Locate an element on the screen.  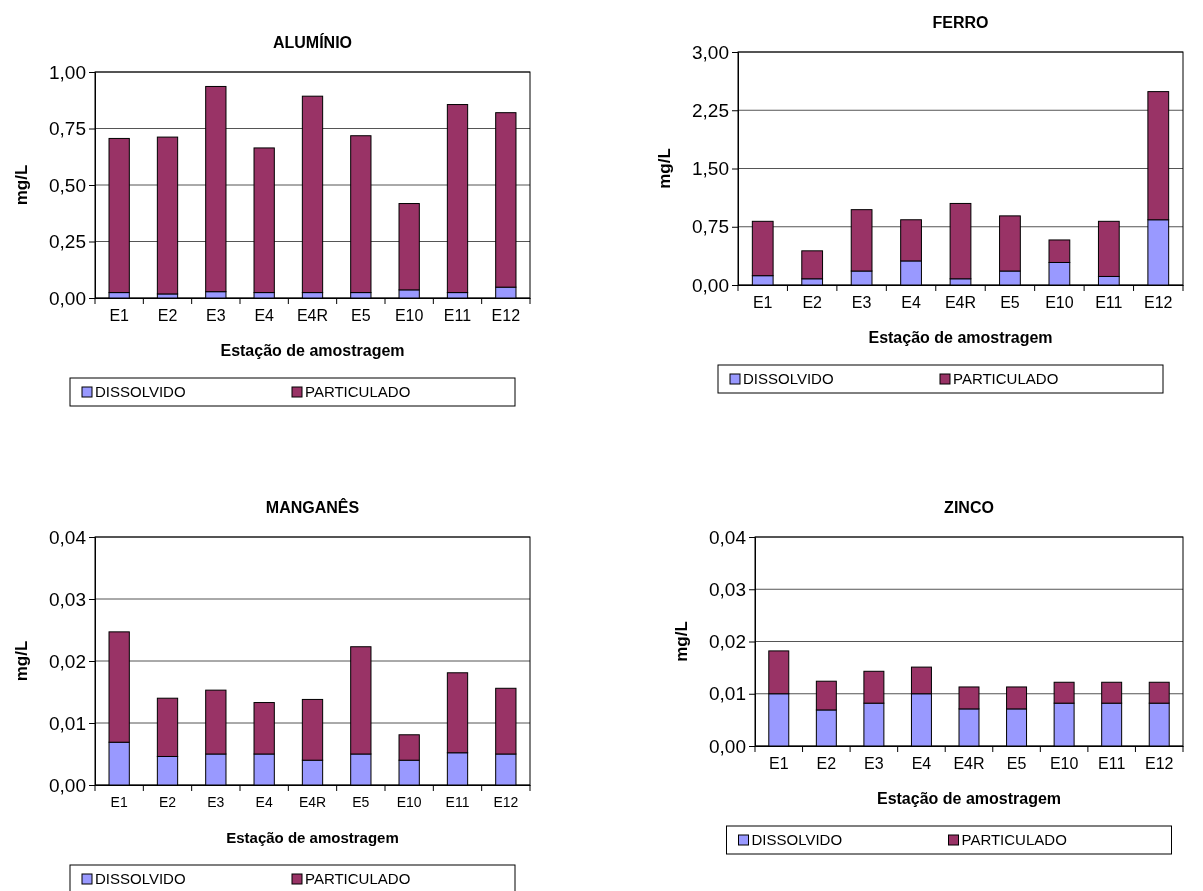
chart-title: ALUMÍNIO is located at coordinates (312, 42).